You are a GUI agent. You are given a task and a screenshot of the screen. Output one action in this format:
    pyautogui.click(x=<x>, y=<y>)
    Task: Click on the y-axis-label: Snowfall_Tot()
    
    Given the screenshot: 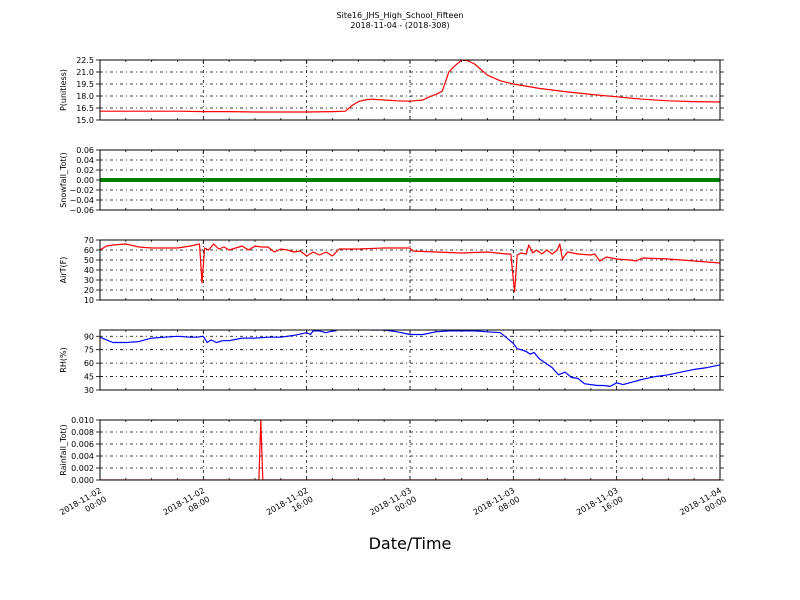 What is the action you would take?
    pyautogui.click(x=63, y=180)
    